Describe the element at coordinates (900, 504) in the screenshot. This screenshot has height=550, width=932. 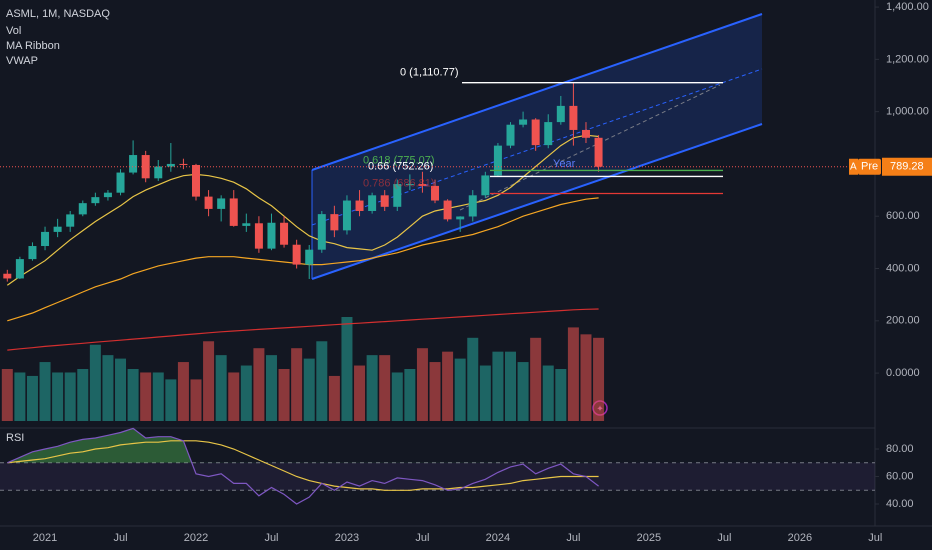
I see `y-tick-label: 40.00` at that location.